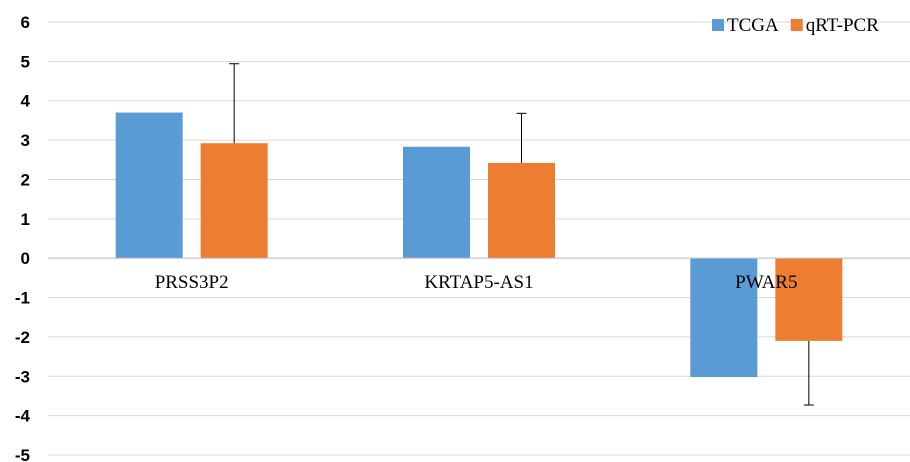 The image size is (910, 462). I want to click on bar-qrt-pcr-krtap5-as1, so click(521, 210).